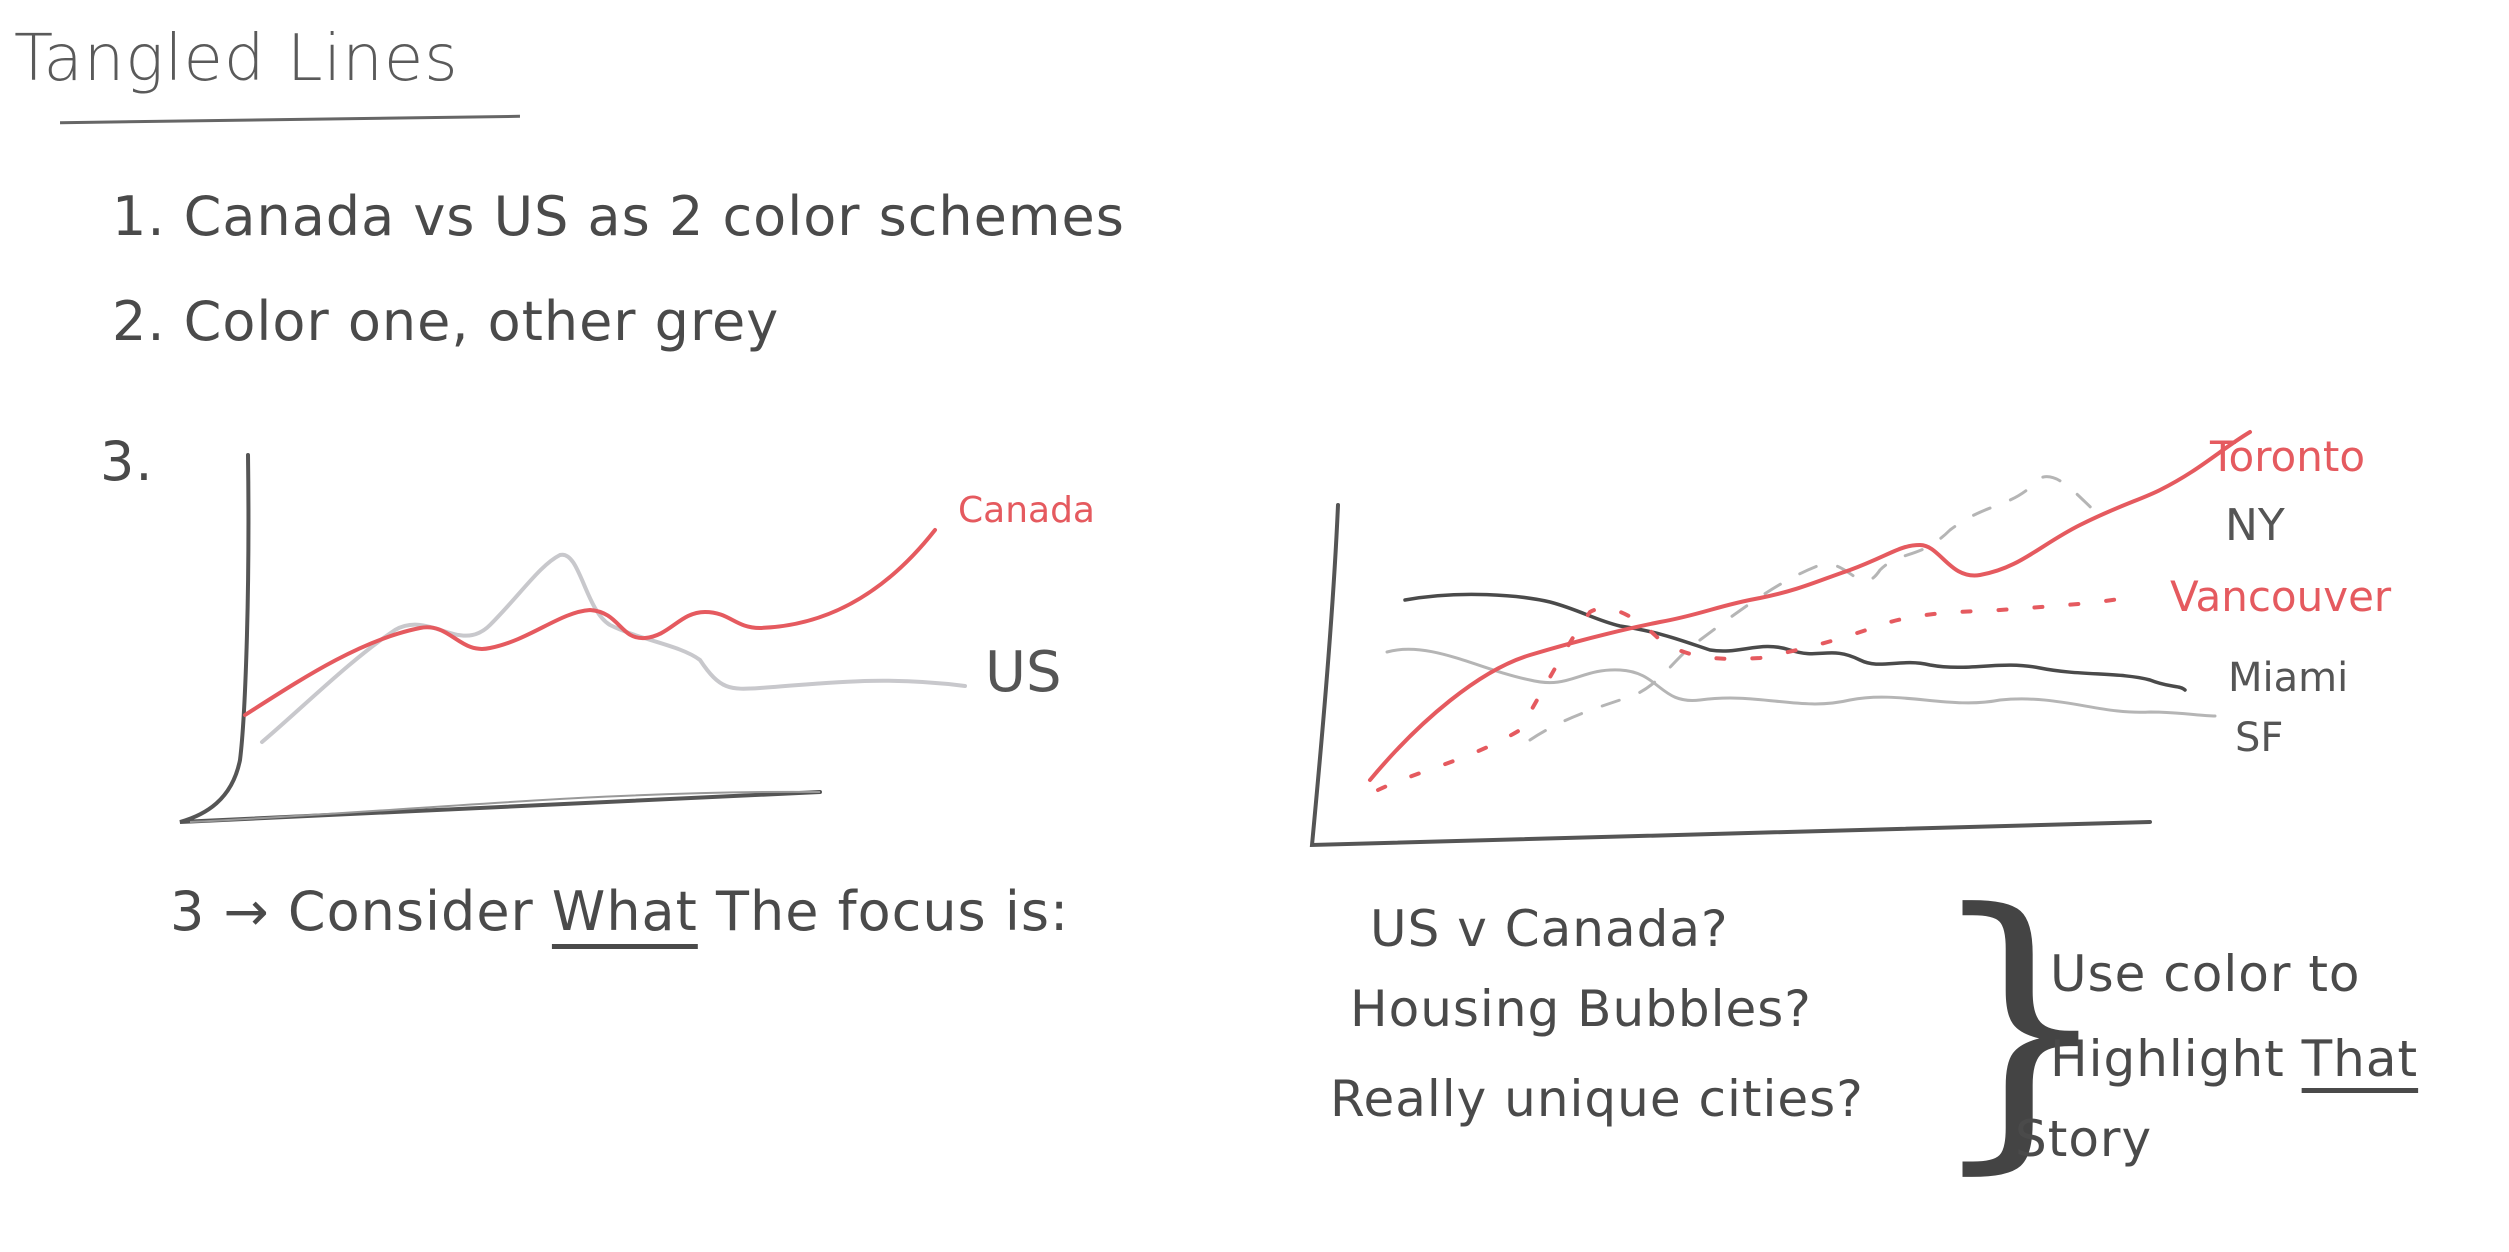  What do you see at coordinates (2281, 596) in the screenshot?
I see `right-label-vancouver: Vancouver` at bounding box center [2281, 596].